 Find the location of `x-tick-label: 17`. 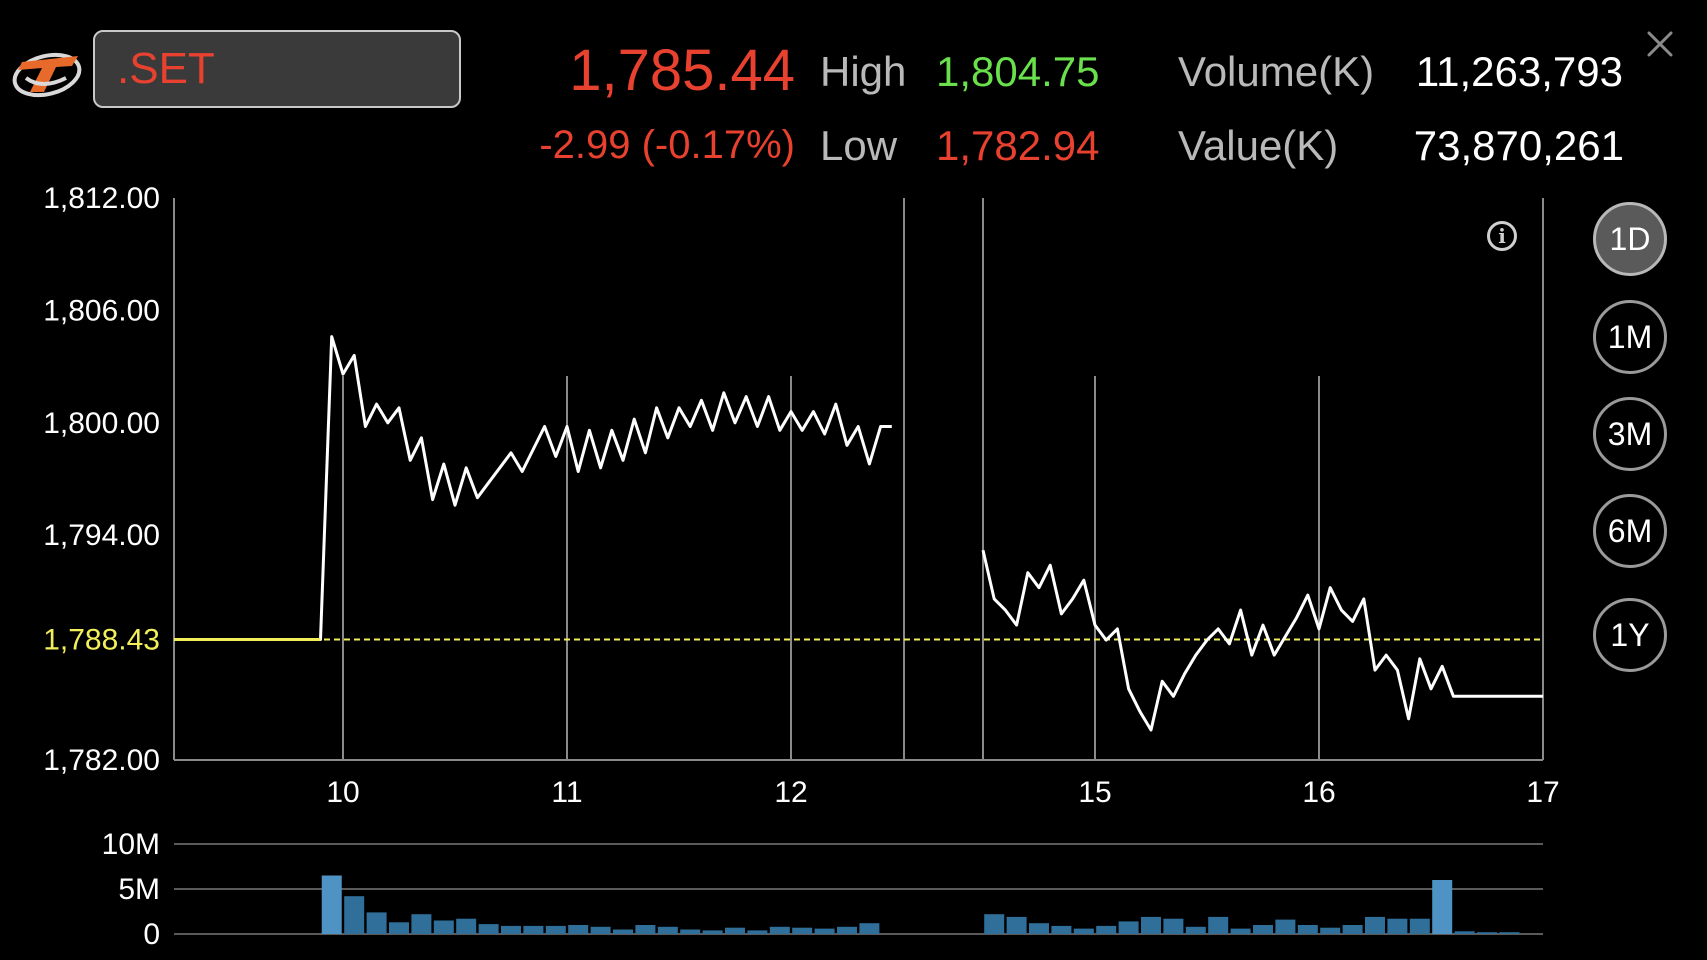

x-tick-label: 17 is located at coordinates (1542, 792).